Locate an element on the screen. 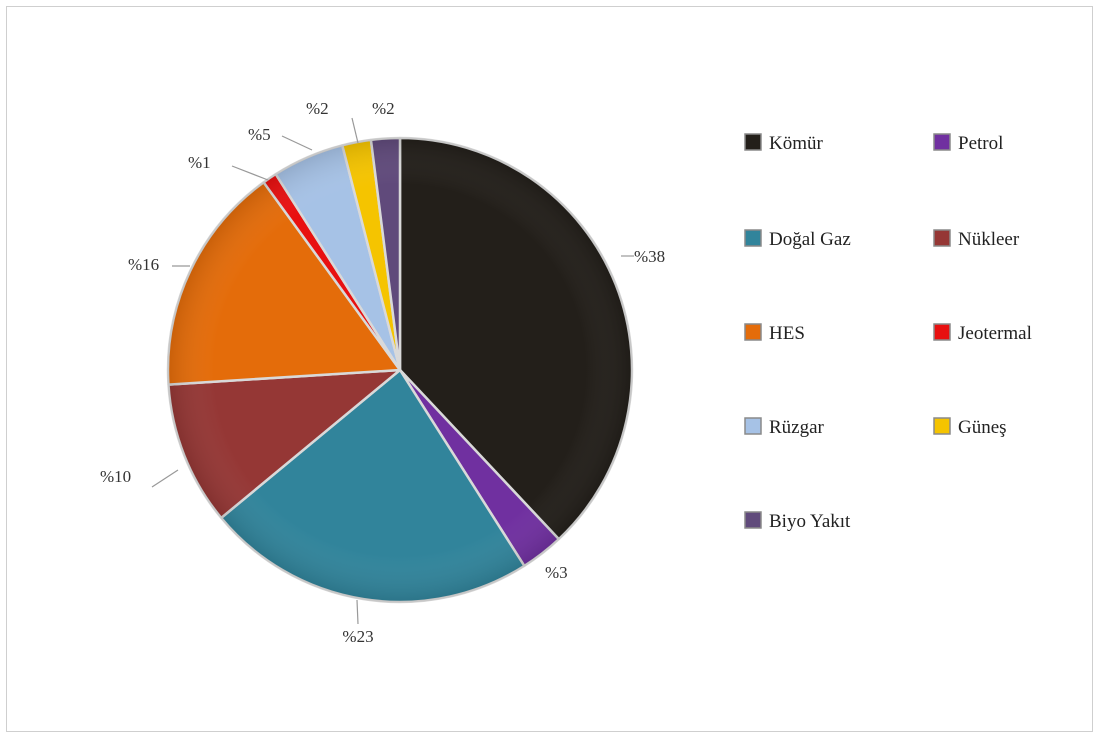 The width and height of the screenshot is (1101, 737). data-label-4: %16 is located at coordinates (143, 264).